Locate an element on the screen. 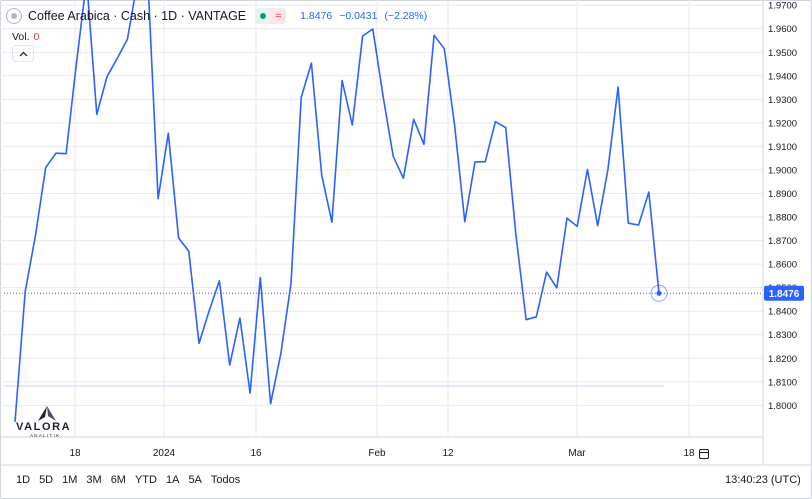 This screenshot has width=812, height=499. price-tick-label: 1.8900 is located at coordinates (782, 194).